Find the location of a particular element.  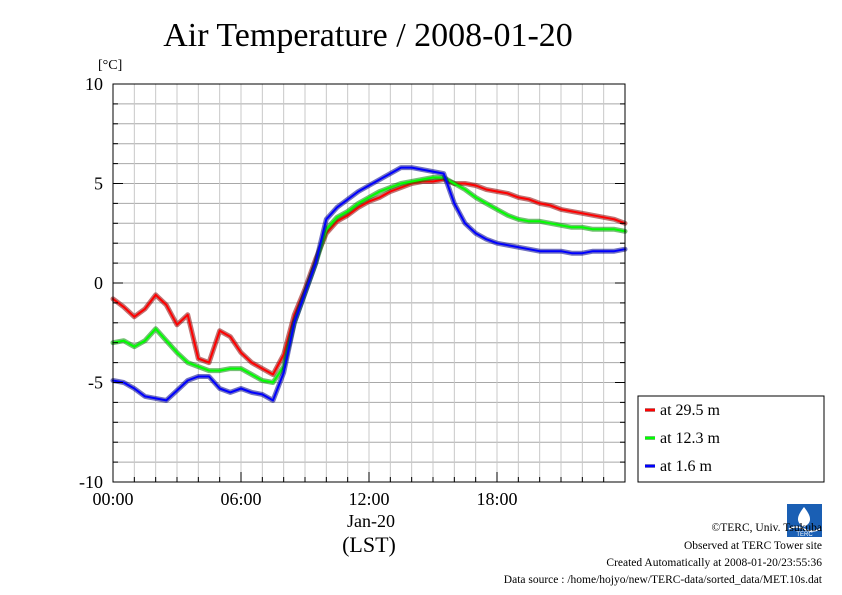

legend-label: at 29.5 m is located at coordinates (690, 410).